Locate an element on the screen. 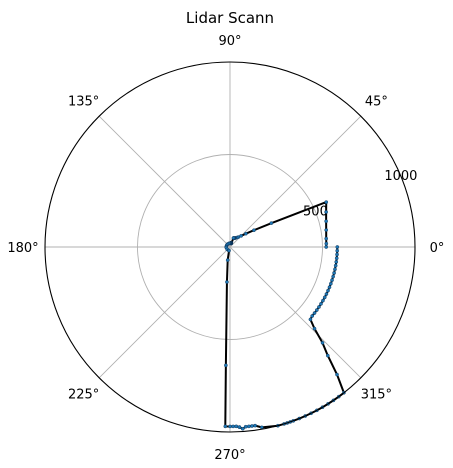  plot-area is located at coordinates (284, 315).